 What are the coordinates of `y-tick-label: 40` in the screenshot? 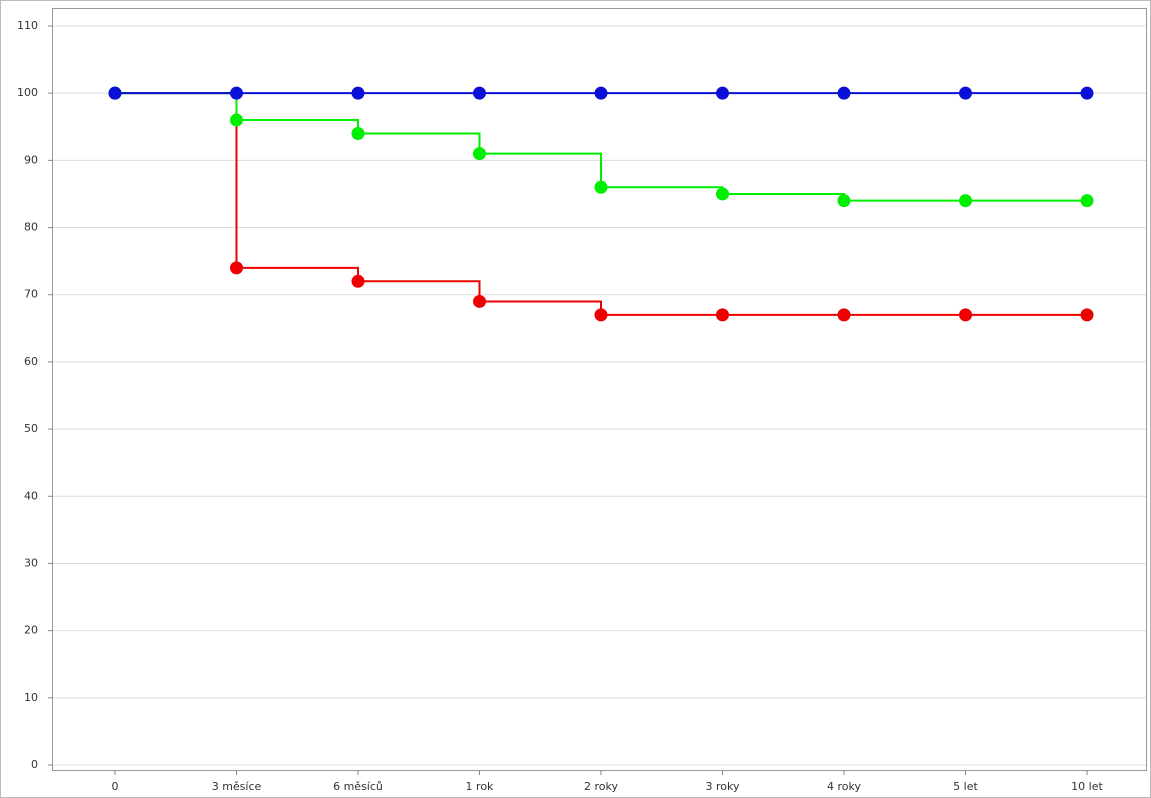 It's located at (31, 495).